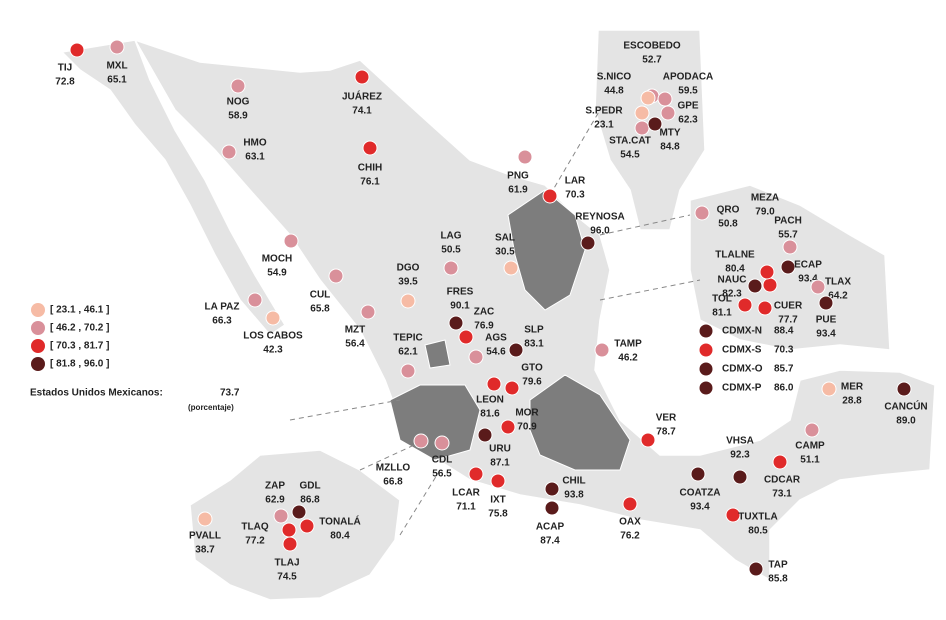  Describe the element at coordinates (700, 493) in the screenshot. I see `city-name: COATZA` at that location.